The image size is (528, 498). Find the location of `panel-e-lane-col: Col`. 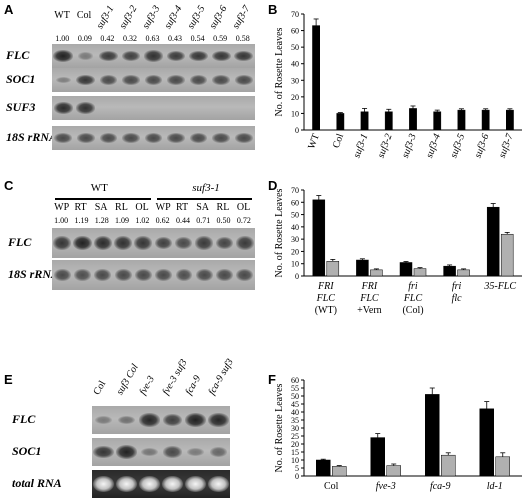

panel-e-lane-col: Col is located at coordinates (99, 387).